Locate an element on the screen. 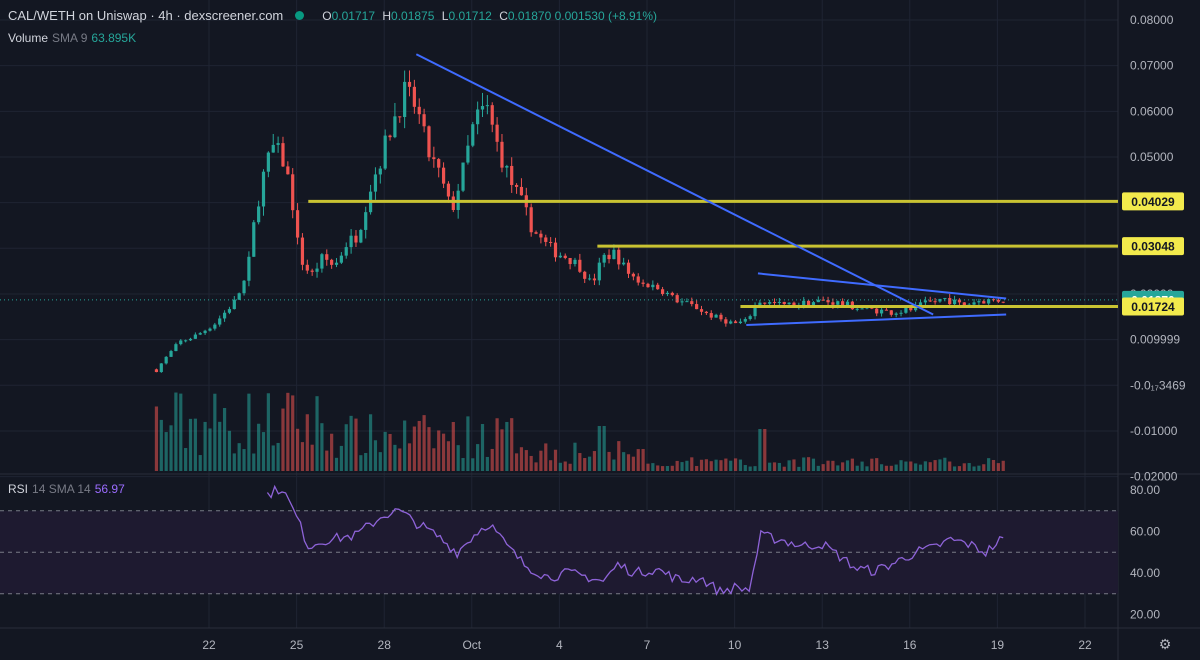  close-label: C is located at coordinates (503, 15).